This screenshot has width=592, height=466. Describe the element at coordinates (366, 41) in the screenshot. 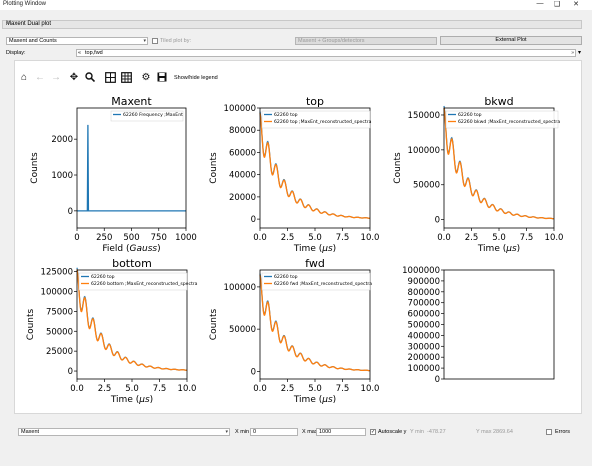

I see `tiled-by-combo: Maxent + Groups/detectors` at that location.